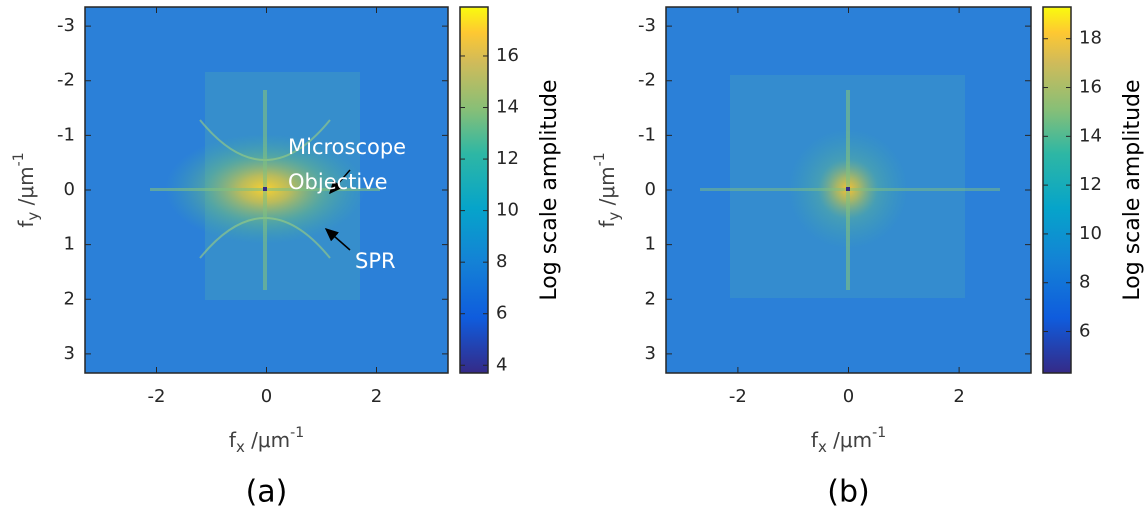  I want to click on annotation: Objective, so click(338, 182).